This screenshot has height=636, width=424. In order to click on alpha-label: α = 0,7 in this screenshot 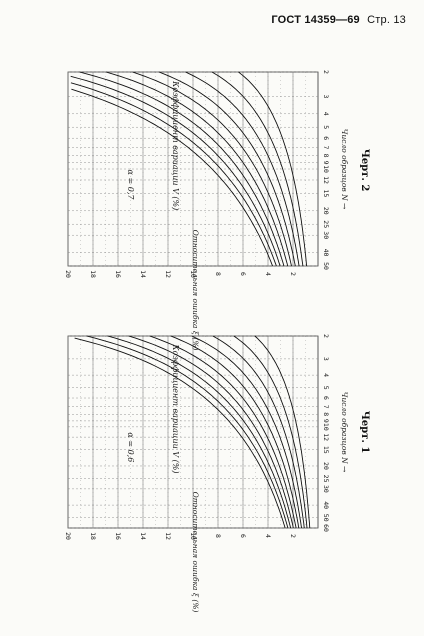, I will do `click(130, 185)`.